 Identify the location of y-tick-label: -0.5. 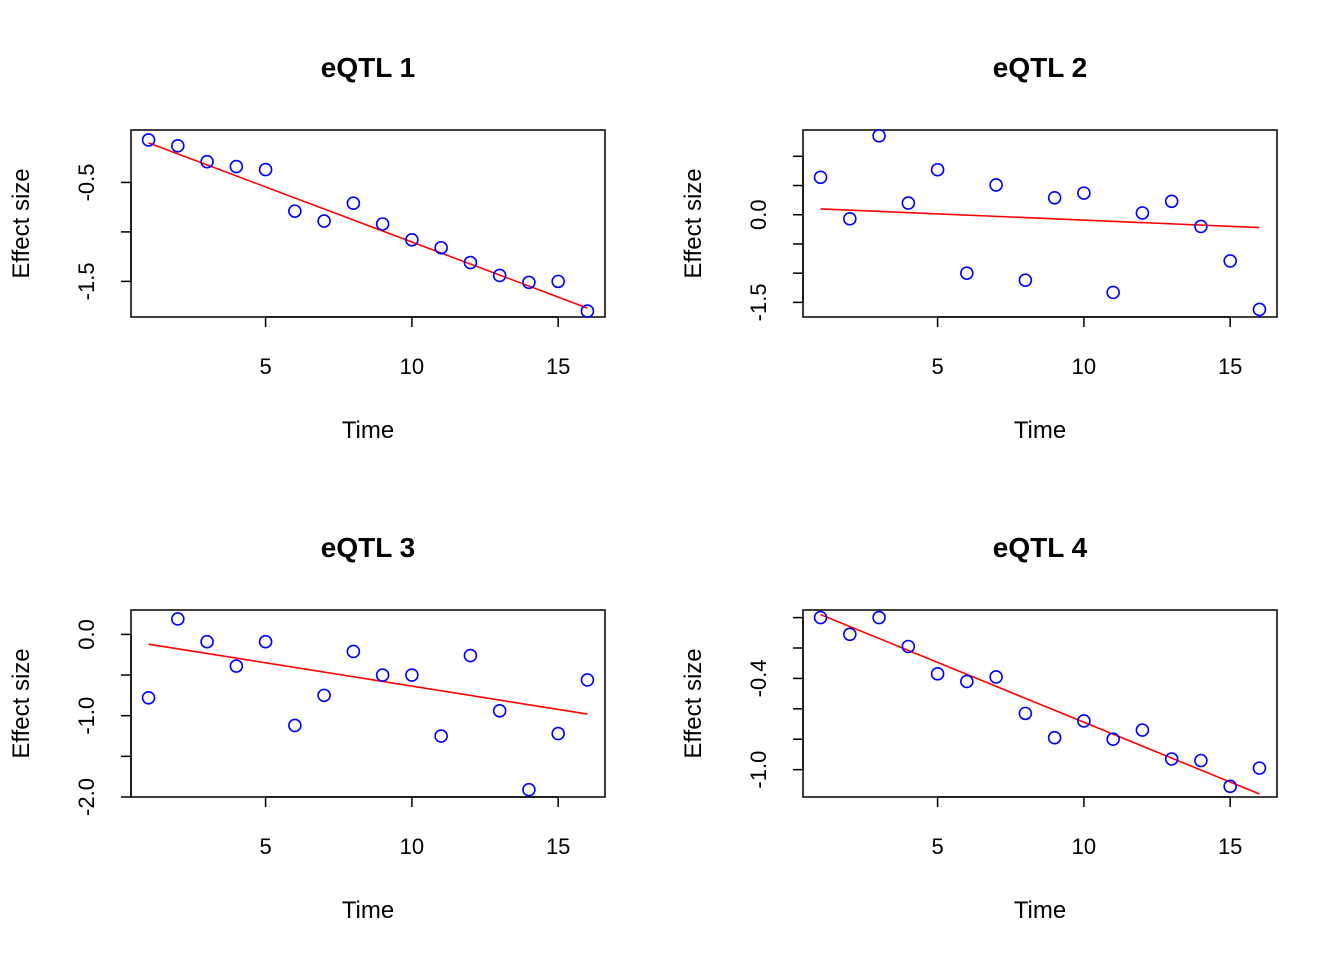
(86, 182).